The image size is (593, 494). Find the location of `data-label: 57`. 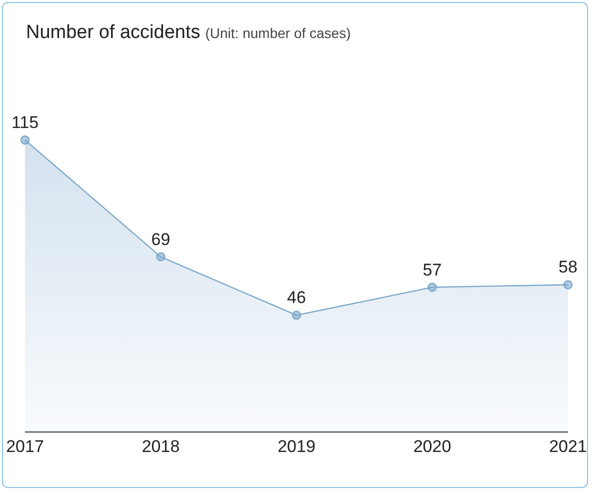

data-label: 57 is located at coordinates (432, 270).